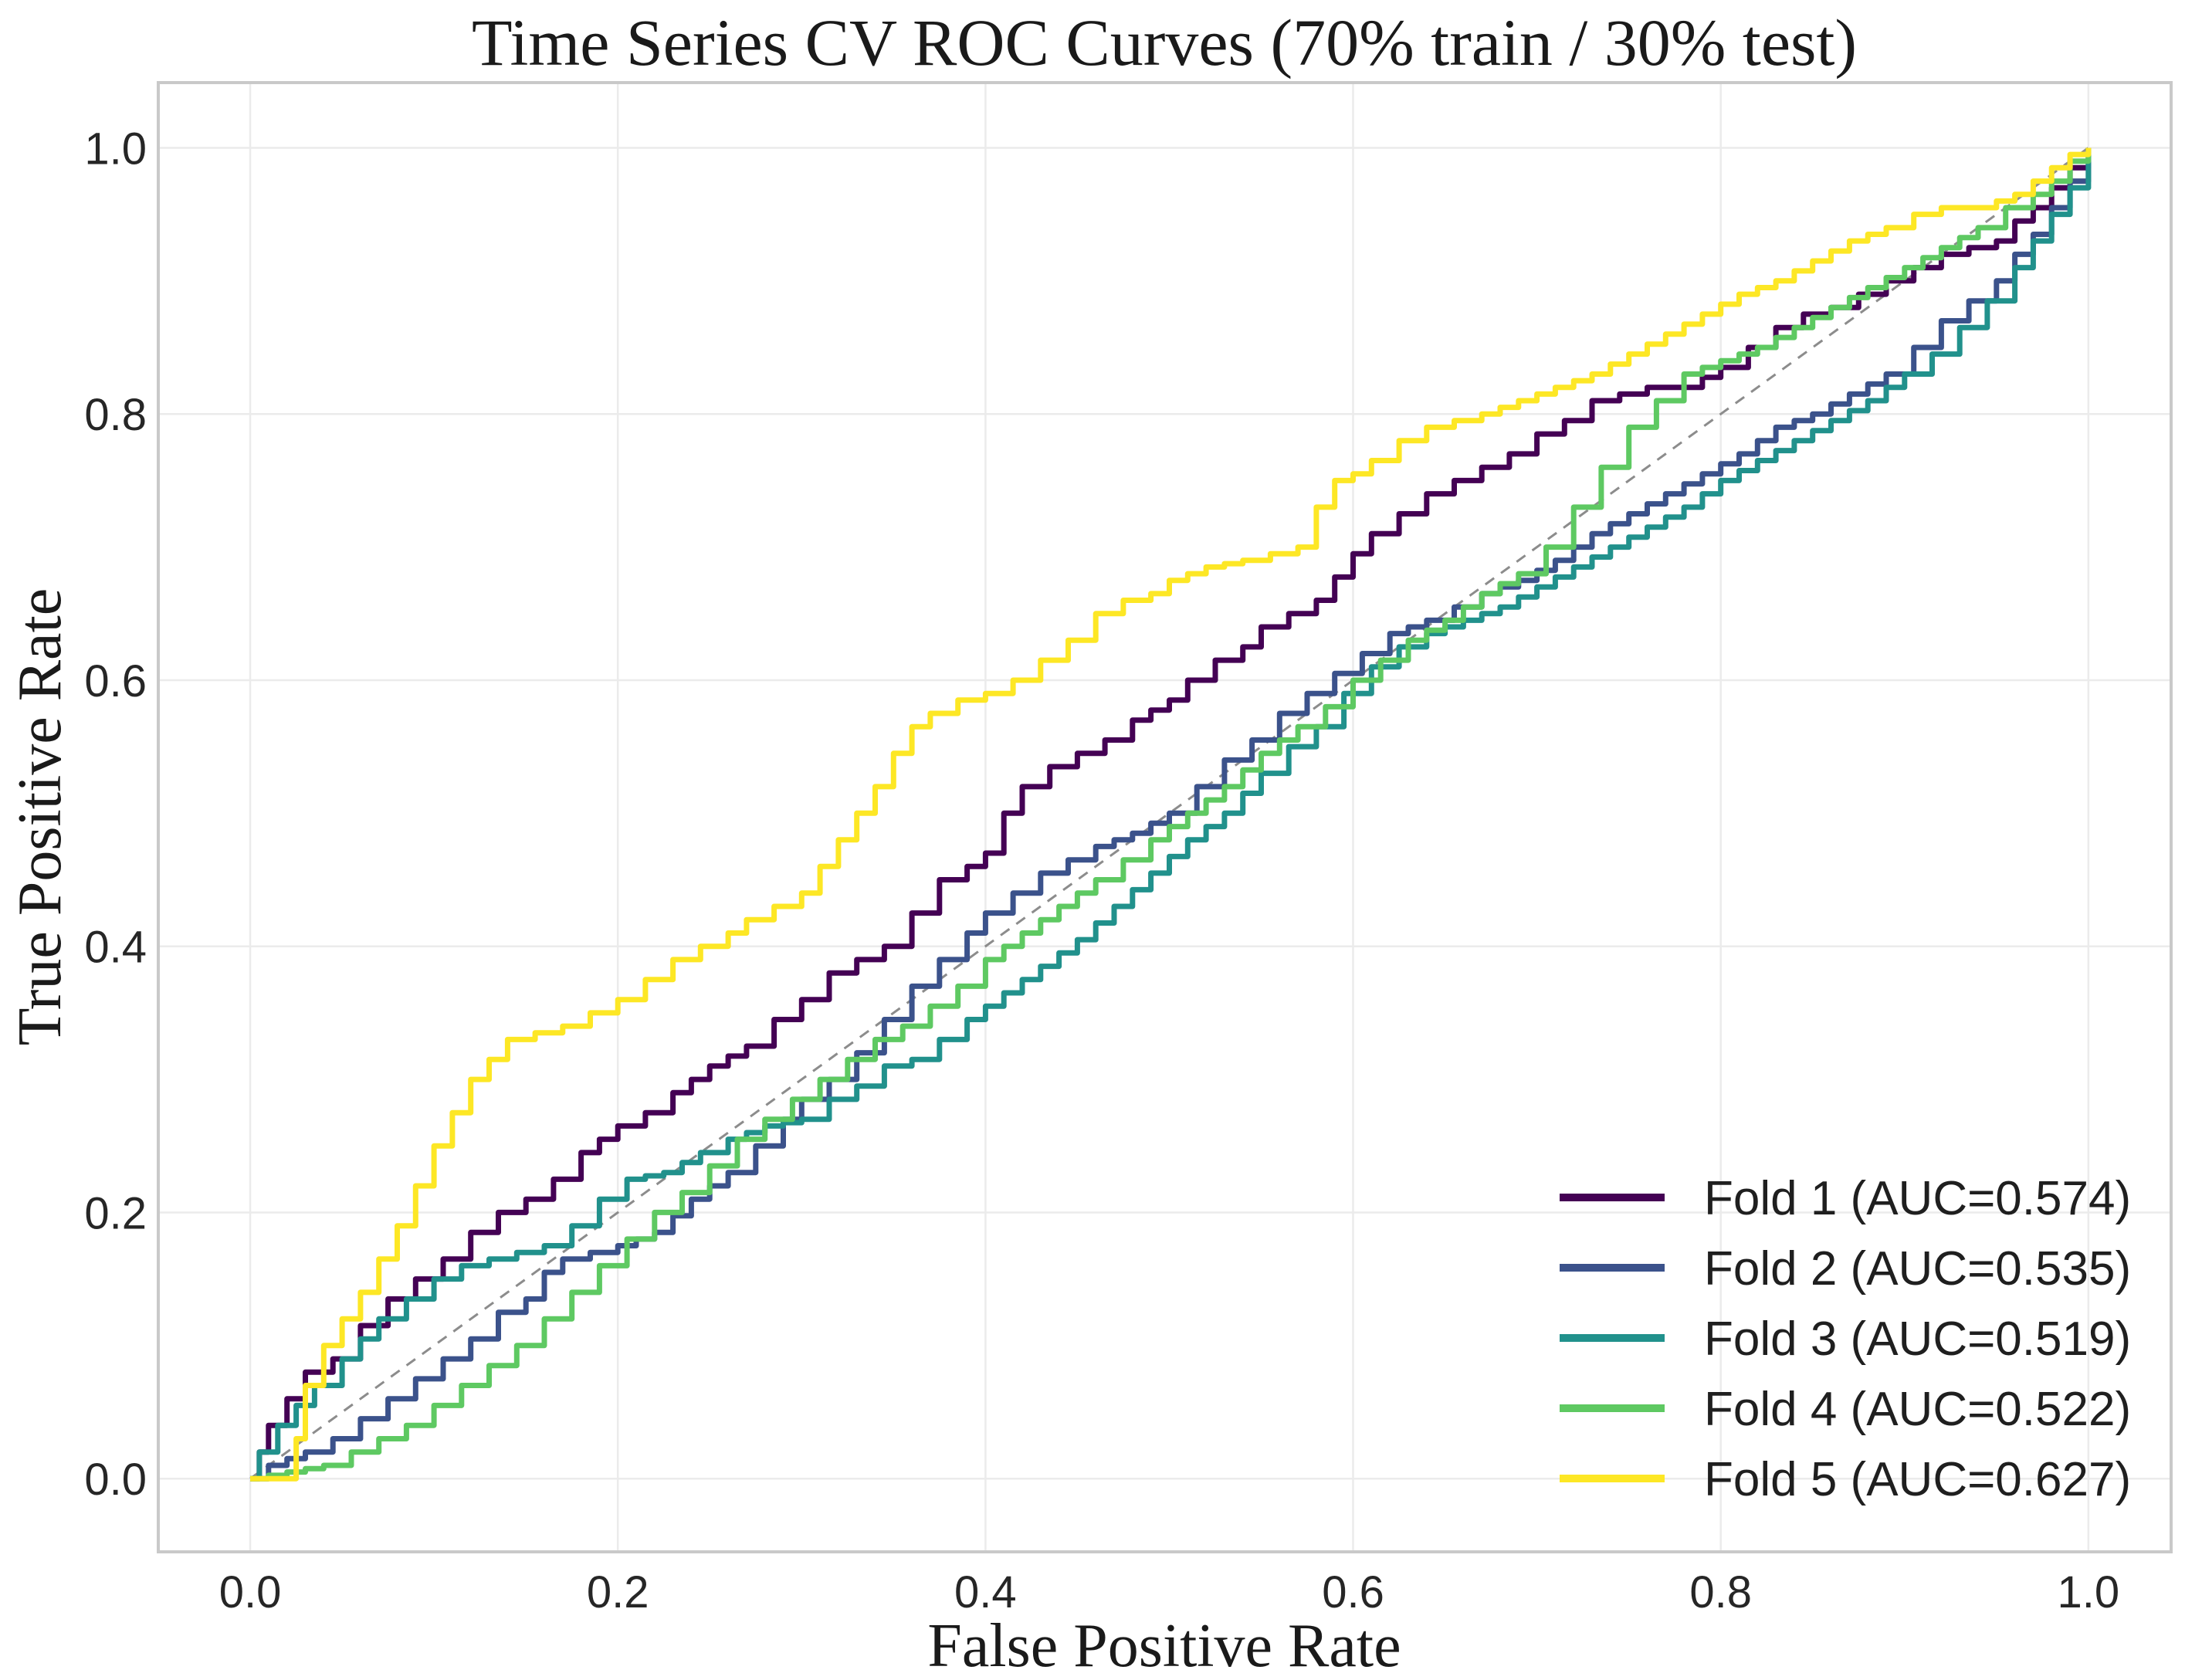  Describe the element at coordinates (1353, 1592) in the screenshot. I see `x-tick-label: 0.6` at that location.